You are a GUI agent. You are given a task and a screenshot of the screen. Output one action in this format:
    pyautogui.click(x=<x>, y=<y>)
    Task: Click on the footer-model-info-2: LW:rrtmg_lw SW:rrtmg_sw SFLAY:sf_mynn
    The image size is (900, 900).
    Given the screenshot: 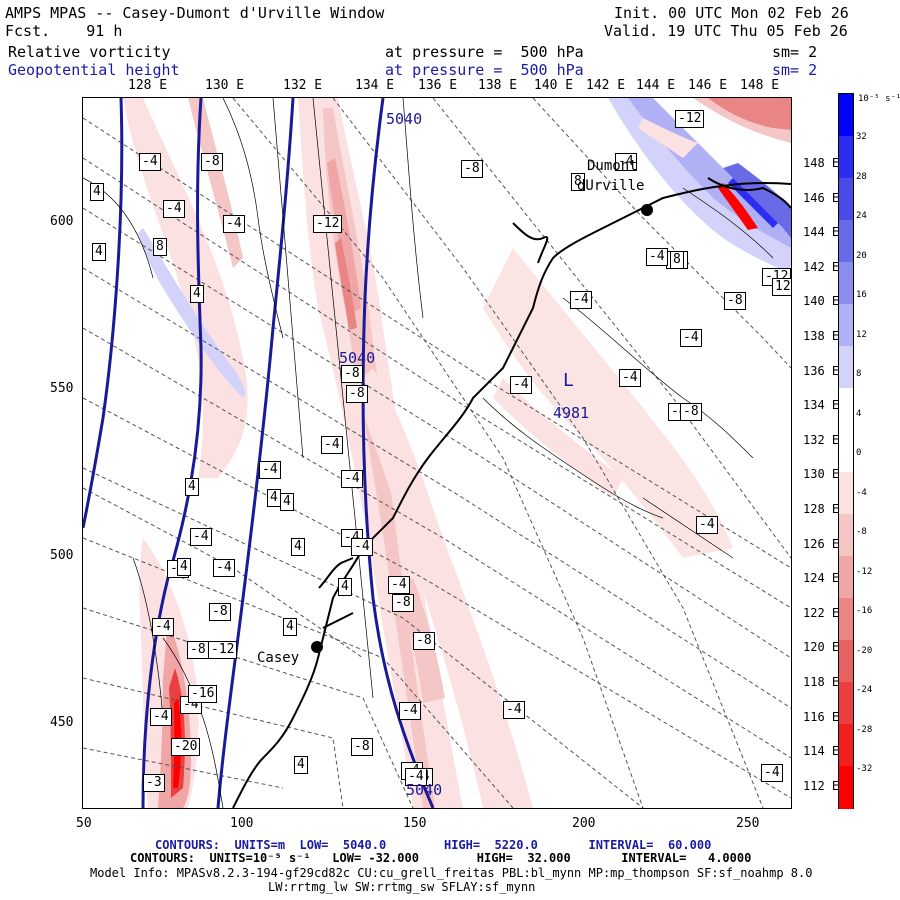 What is the action you would take?
    pyautogui.click(x=402, y=887)
    